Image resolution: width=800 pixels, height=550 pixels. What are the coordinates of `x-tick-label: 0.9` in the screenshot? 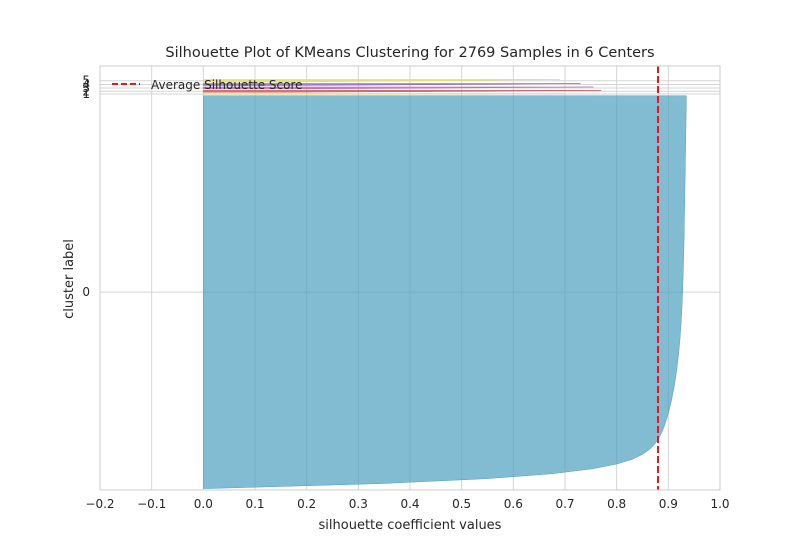 It's located at (668, 504).